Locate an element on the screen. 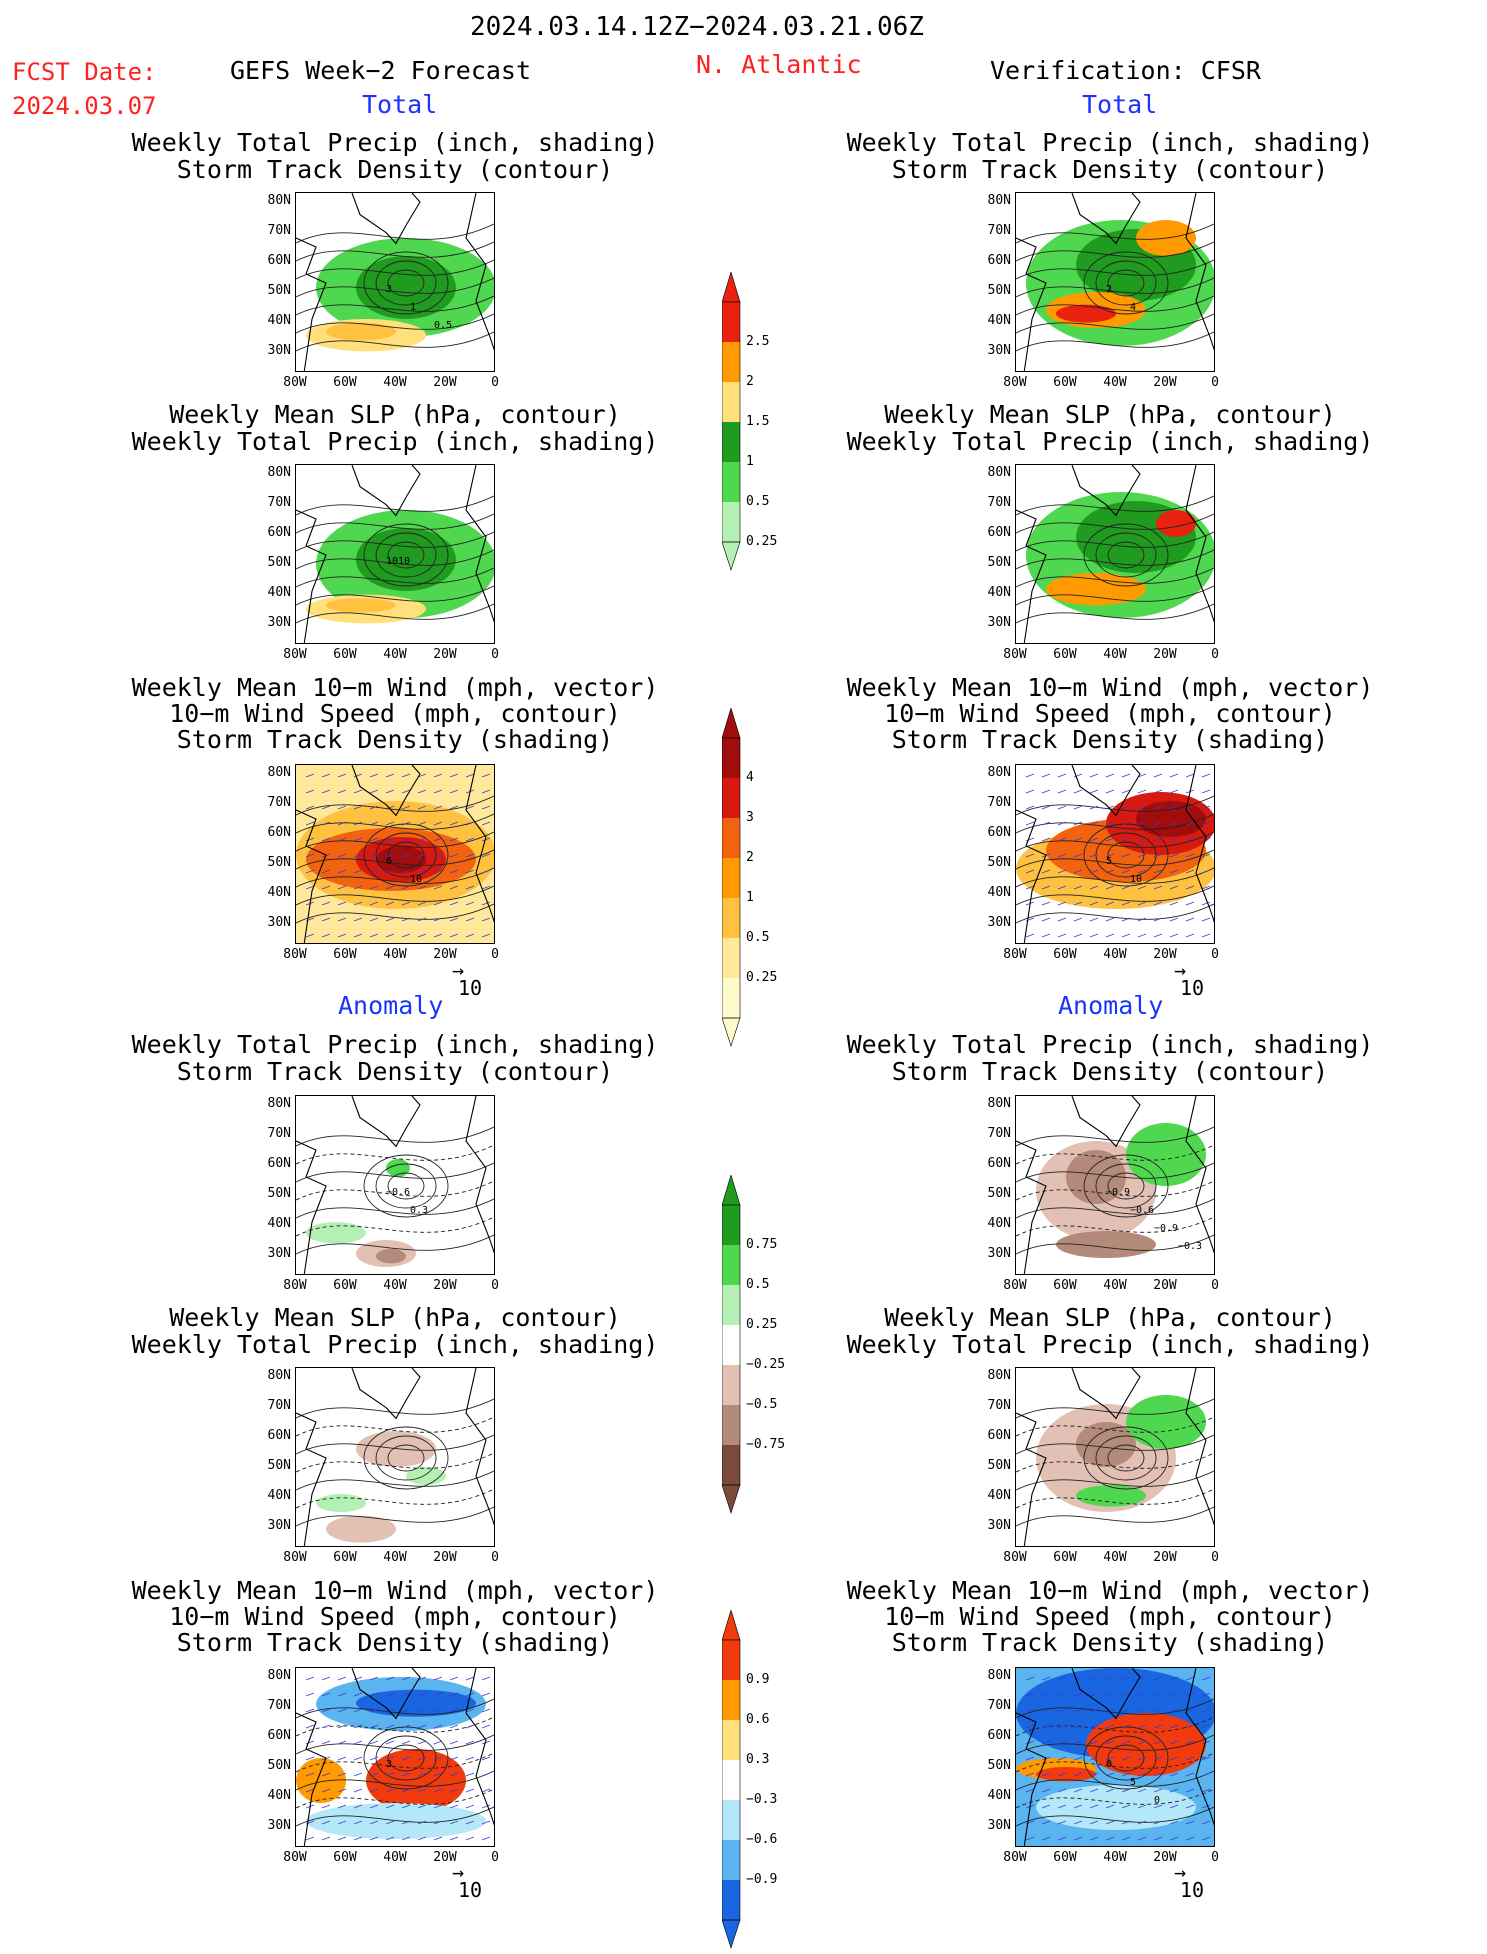 This screenshot has width=1487, height=1954. longitude-label: 80W is located at coordinates (295, 1285).